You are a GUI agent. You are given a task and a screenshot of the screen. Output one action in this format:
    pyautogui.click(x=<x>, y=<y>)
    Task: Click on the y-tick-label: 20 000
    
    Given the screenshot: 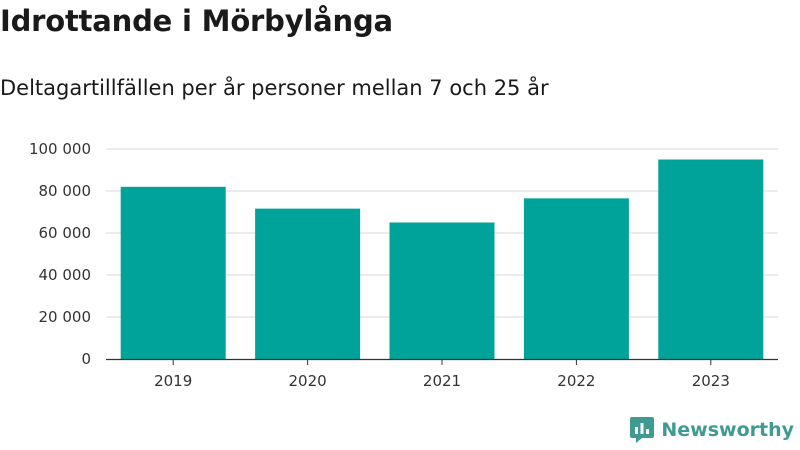 What is the action you would take?
    pyautogui.click(x=65, y=317)
    